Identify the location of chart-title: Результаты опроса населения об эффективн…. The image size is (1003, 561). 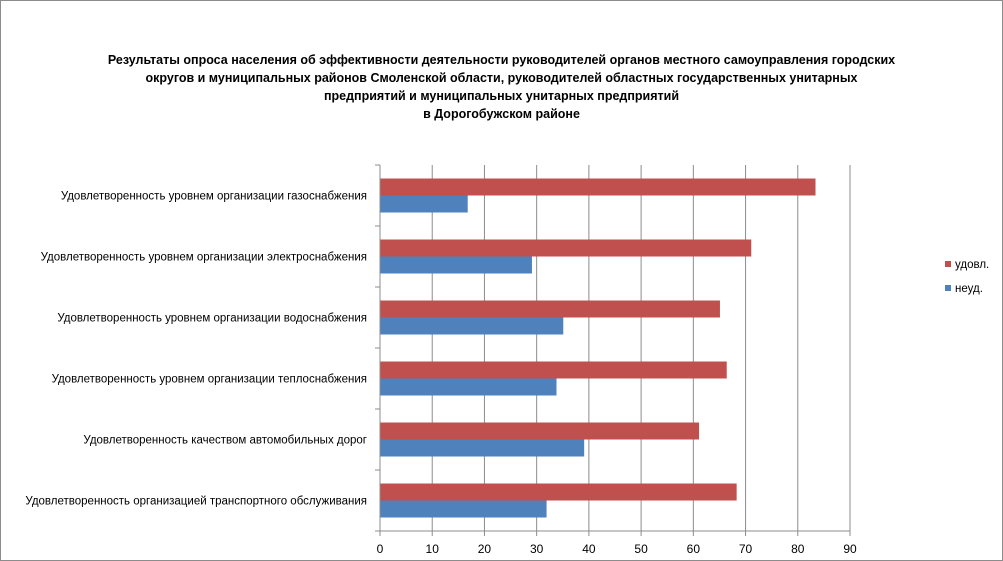
(501, 87).